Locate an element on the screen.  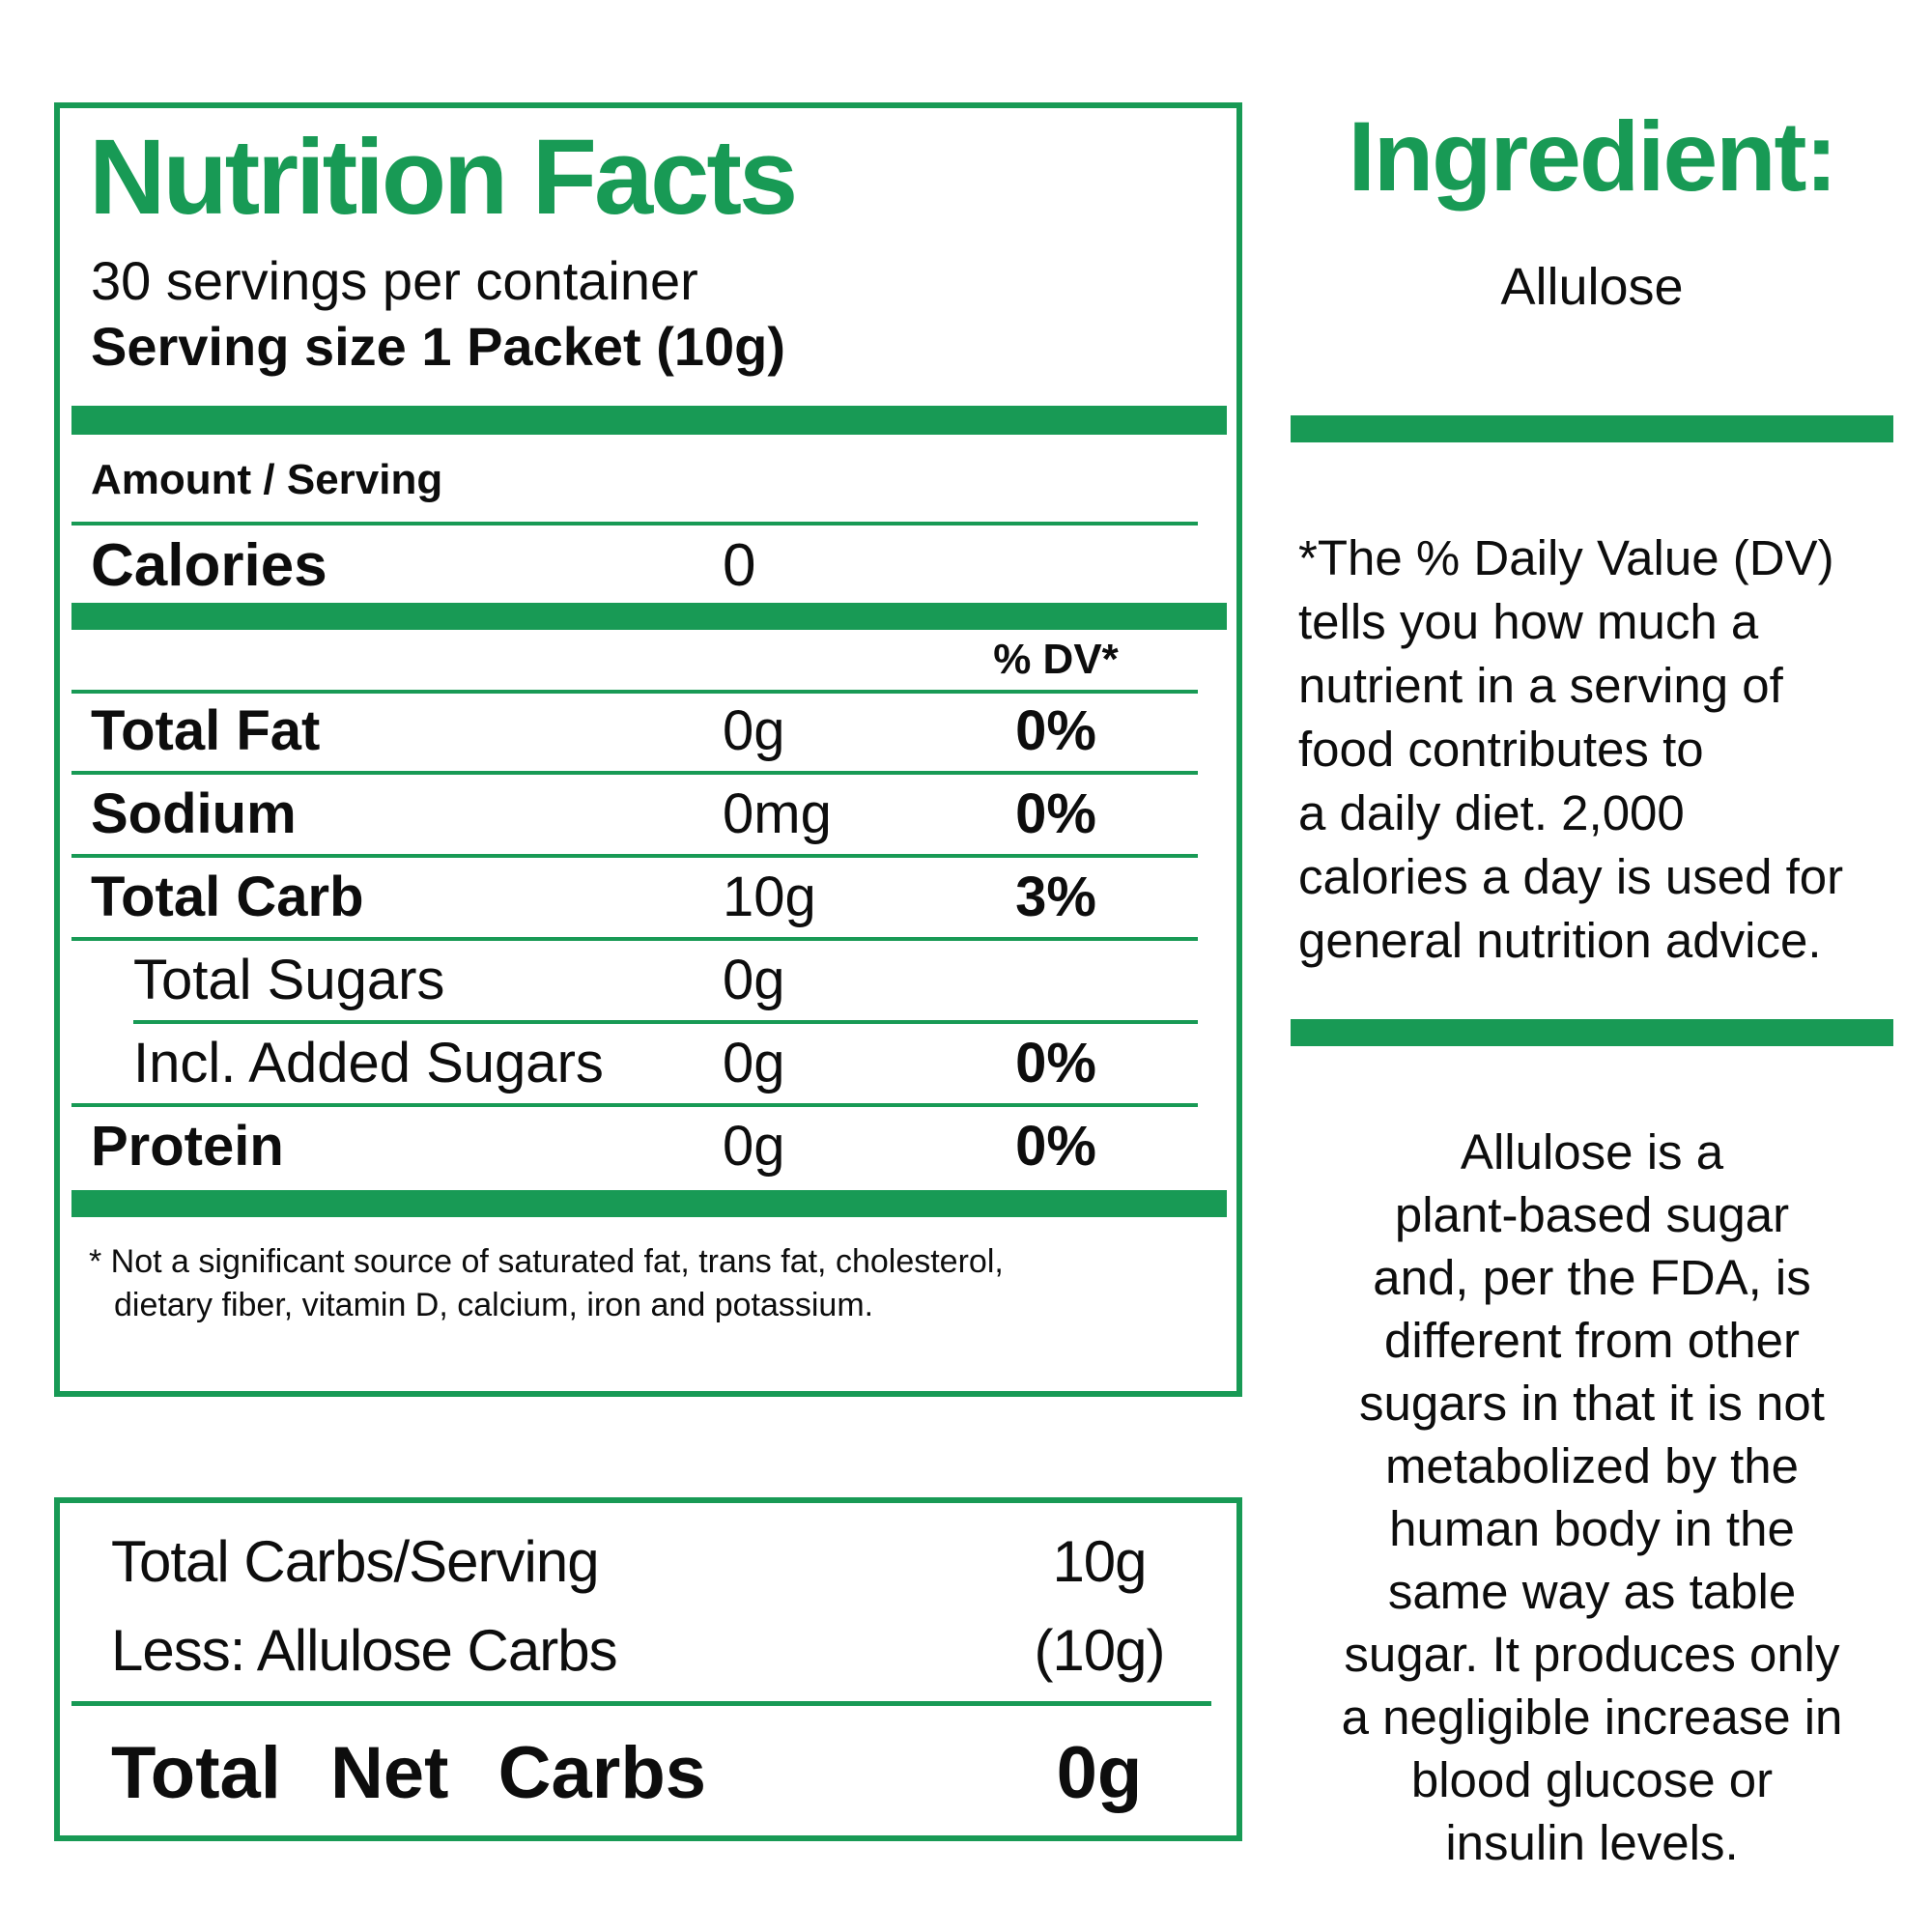
nutrient-name: Protein is located at coordinates (187, 1146).